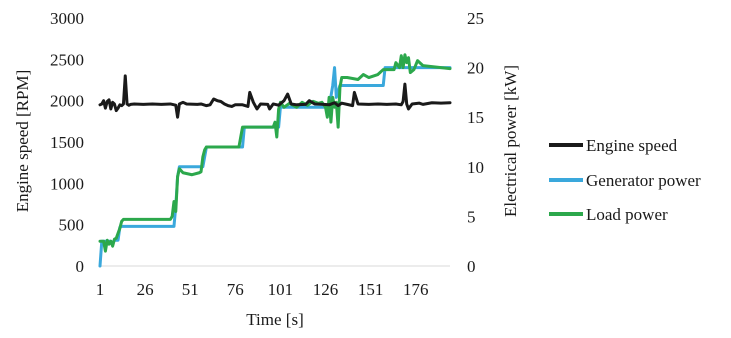 This screenshot has height=338, width=731. Describe the element at coordinates (475, 142) in the screenshot. I see `right-tick-labels: 0 5 10 15 20 25` at that location.